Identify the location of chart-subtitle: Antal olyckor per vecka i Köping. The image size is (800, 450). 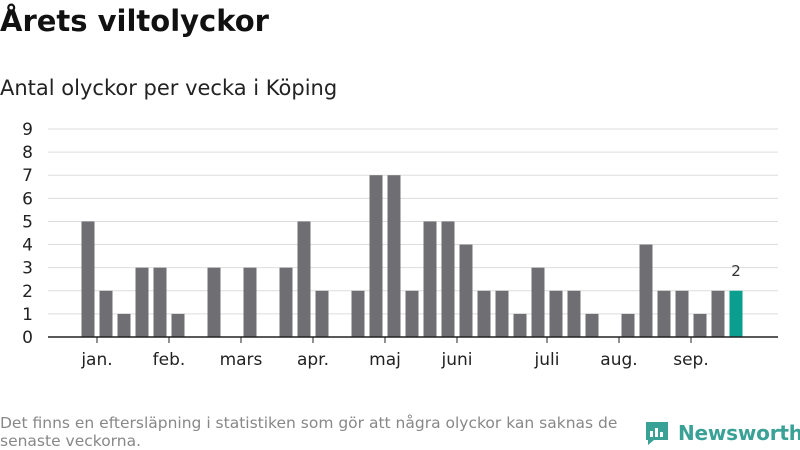
(169, 88).